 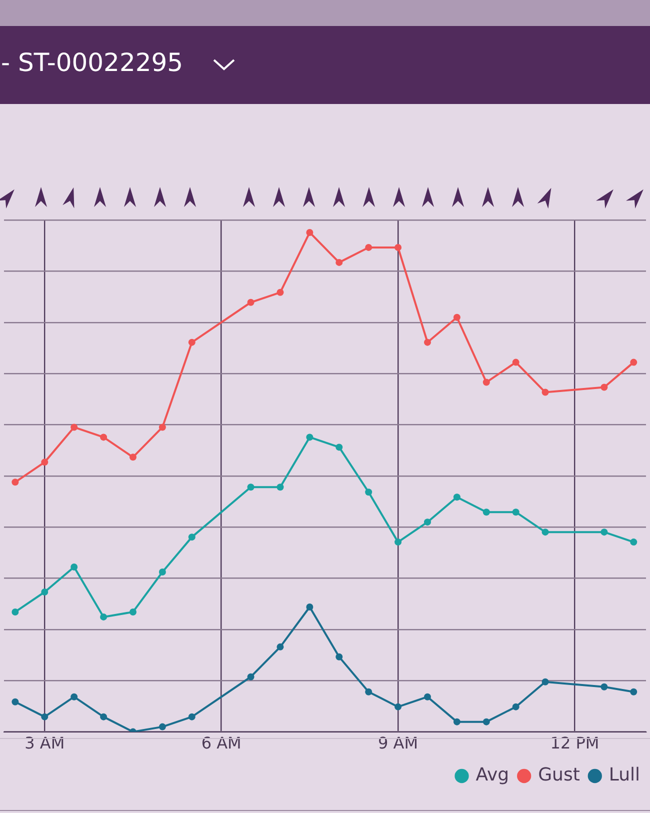 I want to click on legend-label: Gust, so click(x=559, y=775).